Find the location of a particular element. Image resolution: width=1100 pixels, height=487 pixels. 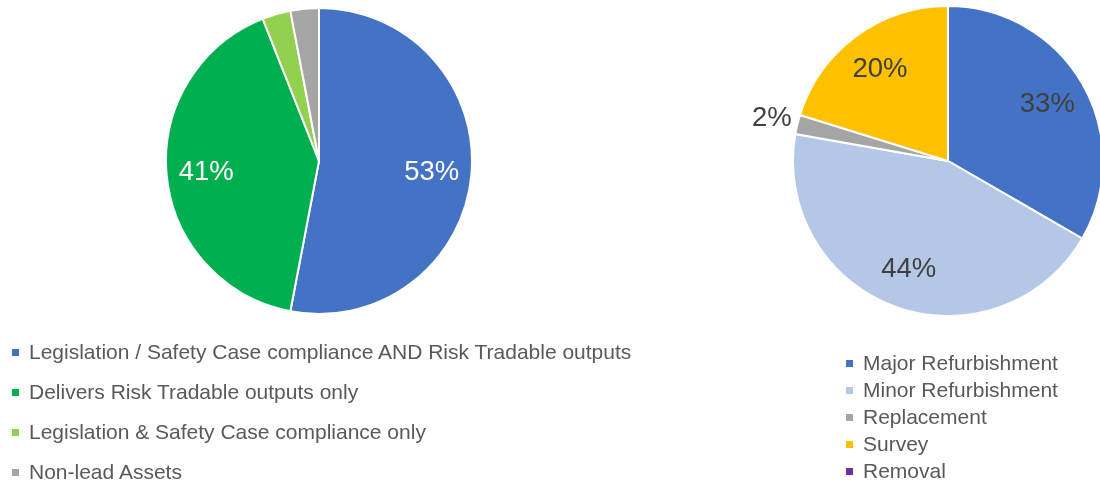

data-label: 44% is located at coordinates (909, 267).